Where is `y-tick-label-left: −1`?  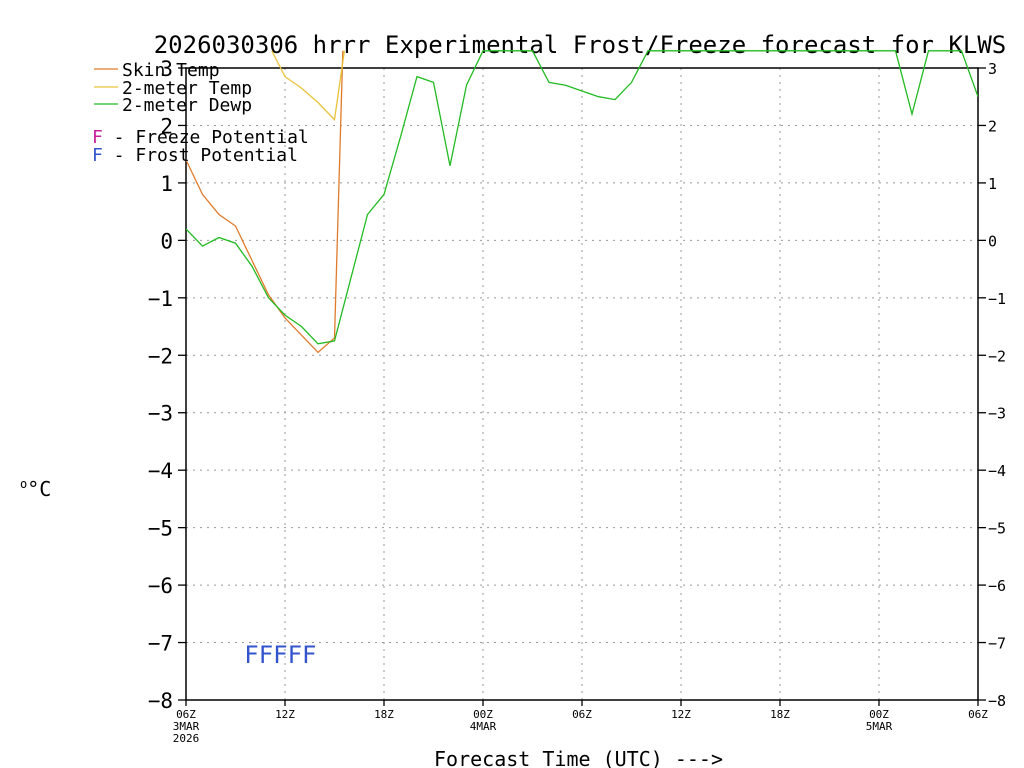 y-tick-label-left: −1 is located at coordinates (160, 299).